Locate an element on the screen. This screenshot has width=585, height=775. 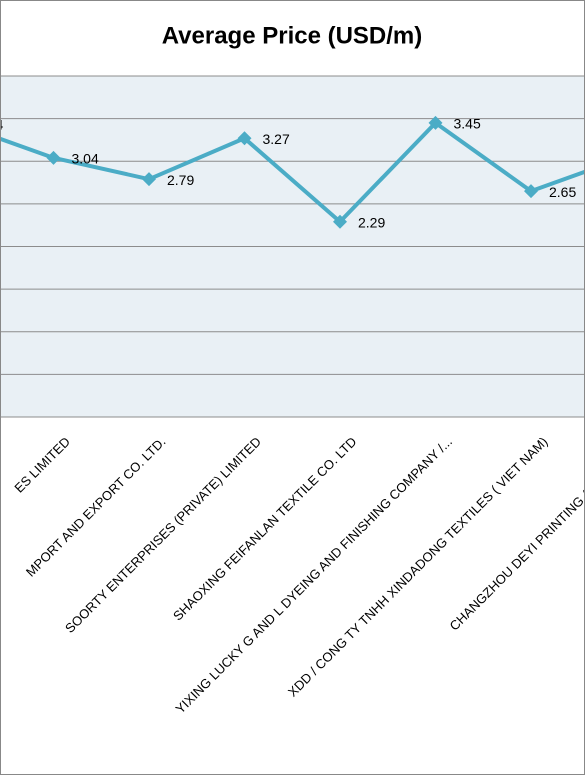
data-label: 3.45 is located at coordinates (467, 124).